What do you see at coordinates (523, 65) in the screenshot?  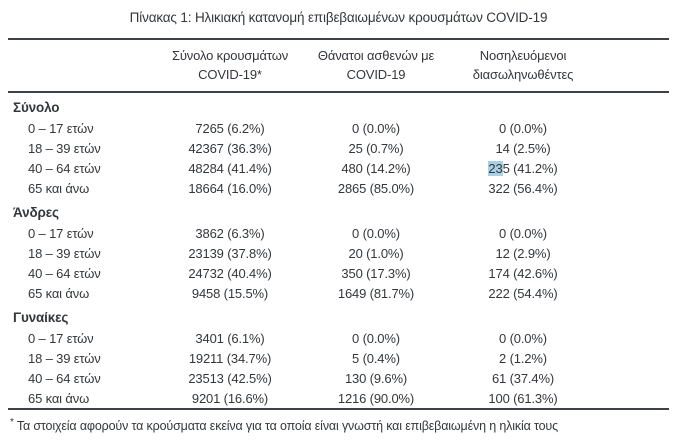 I see `column-header-intubated: Νοσηλευόμενοι διασωληνωθέντες` at bounding box center [523, 65].